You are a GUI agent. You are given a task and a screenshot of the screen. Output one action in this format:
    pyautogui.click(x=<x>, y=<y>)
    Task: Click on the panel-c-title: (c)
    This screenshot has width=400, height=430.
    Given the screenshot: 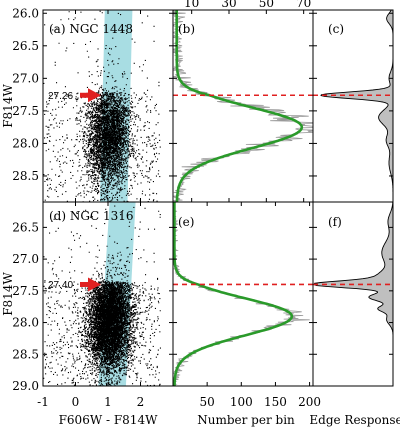 What is the action you would take?
    pyautogui.click(x=336, y=29)
    